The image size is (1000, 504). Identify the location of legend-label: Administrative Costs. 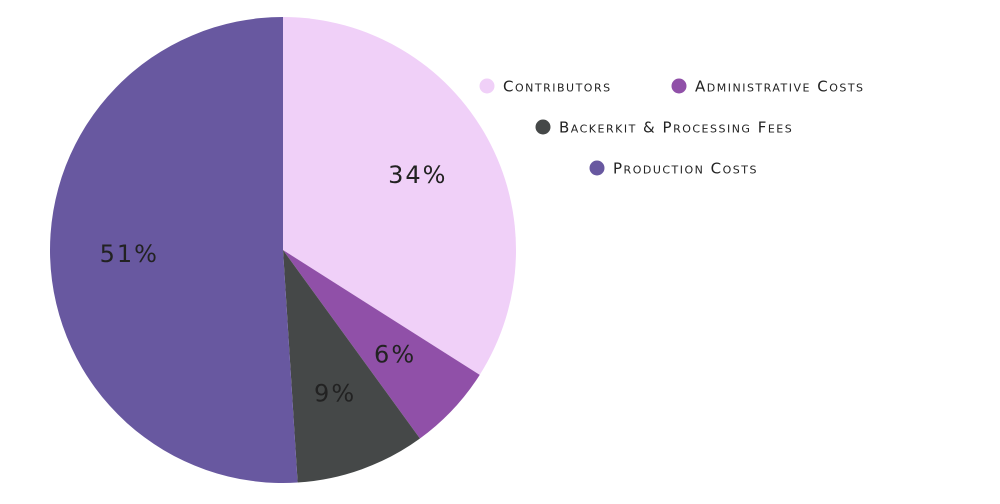
(780, 87).